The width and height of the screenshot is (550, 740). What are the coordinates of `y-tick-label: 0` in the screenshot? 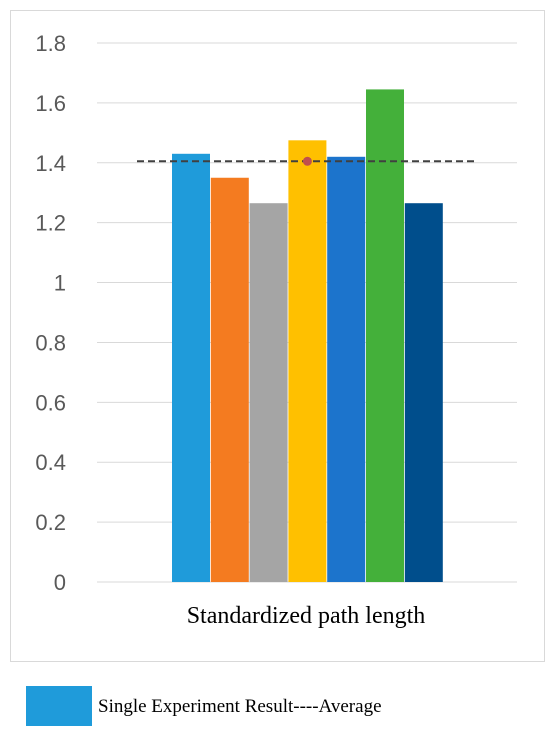 It's located at (60, 582).